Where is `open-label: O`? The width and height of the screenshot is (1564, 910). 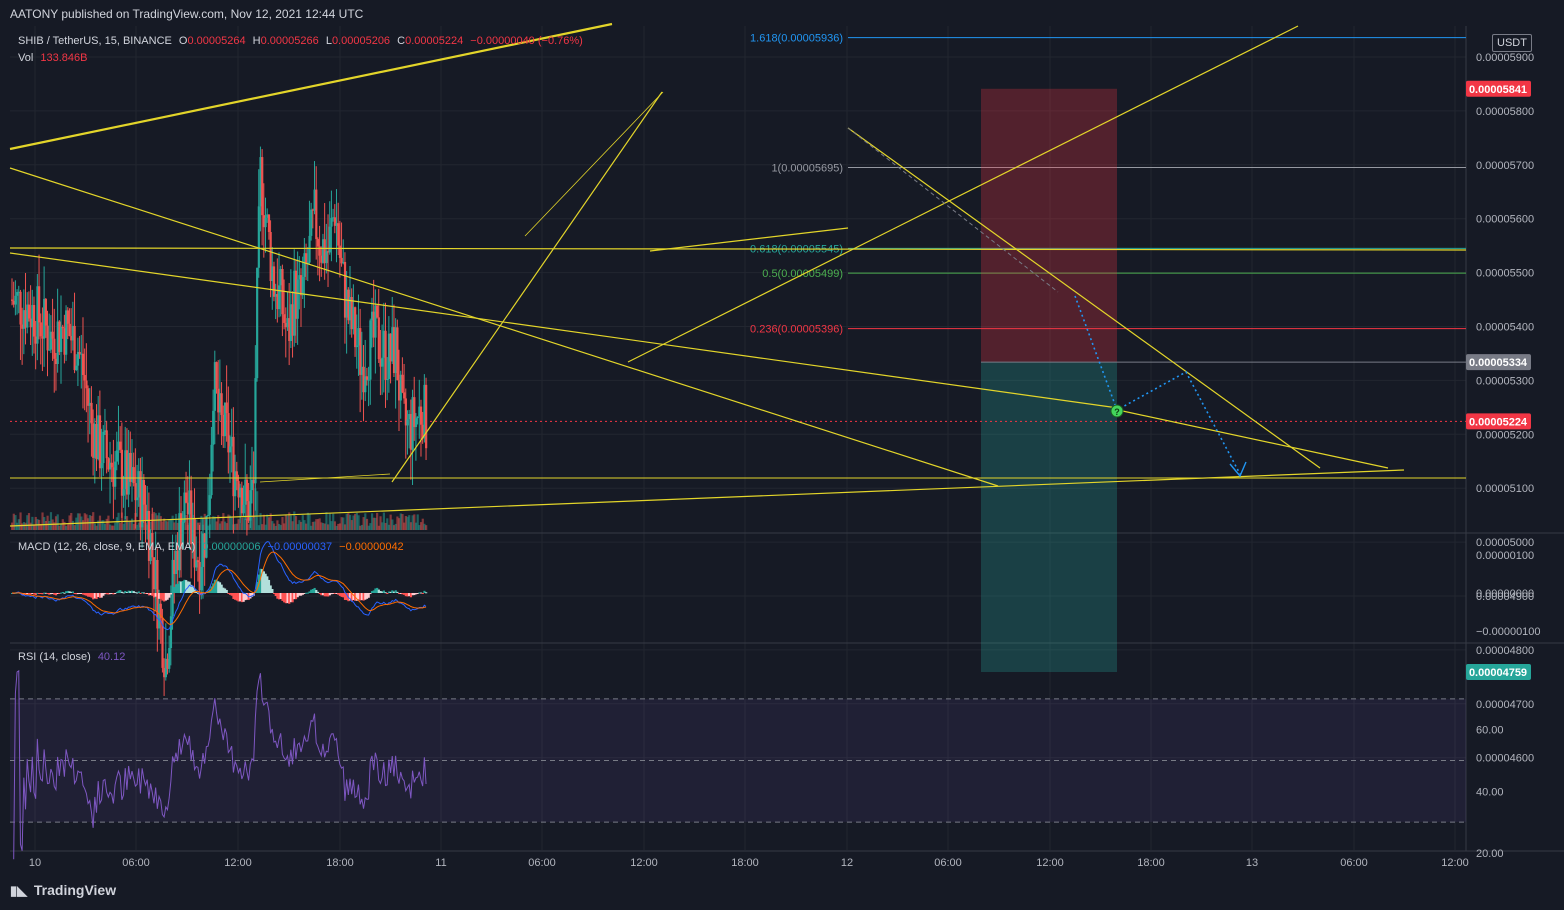 open-label: O is located at coordinates (183, 41).